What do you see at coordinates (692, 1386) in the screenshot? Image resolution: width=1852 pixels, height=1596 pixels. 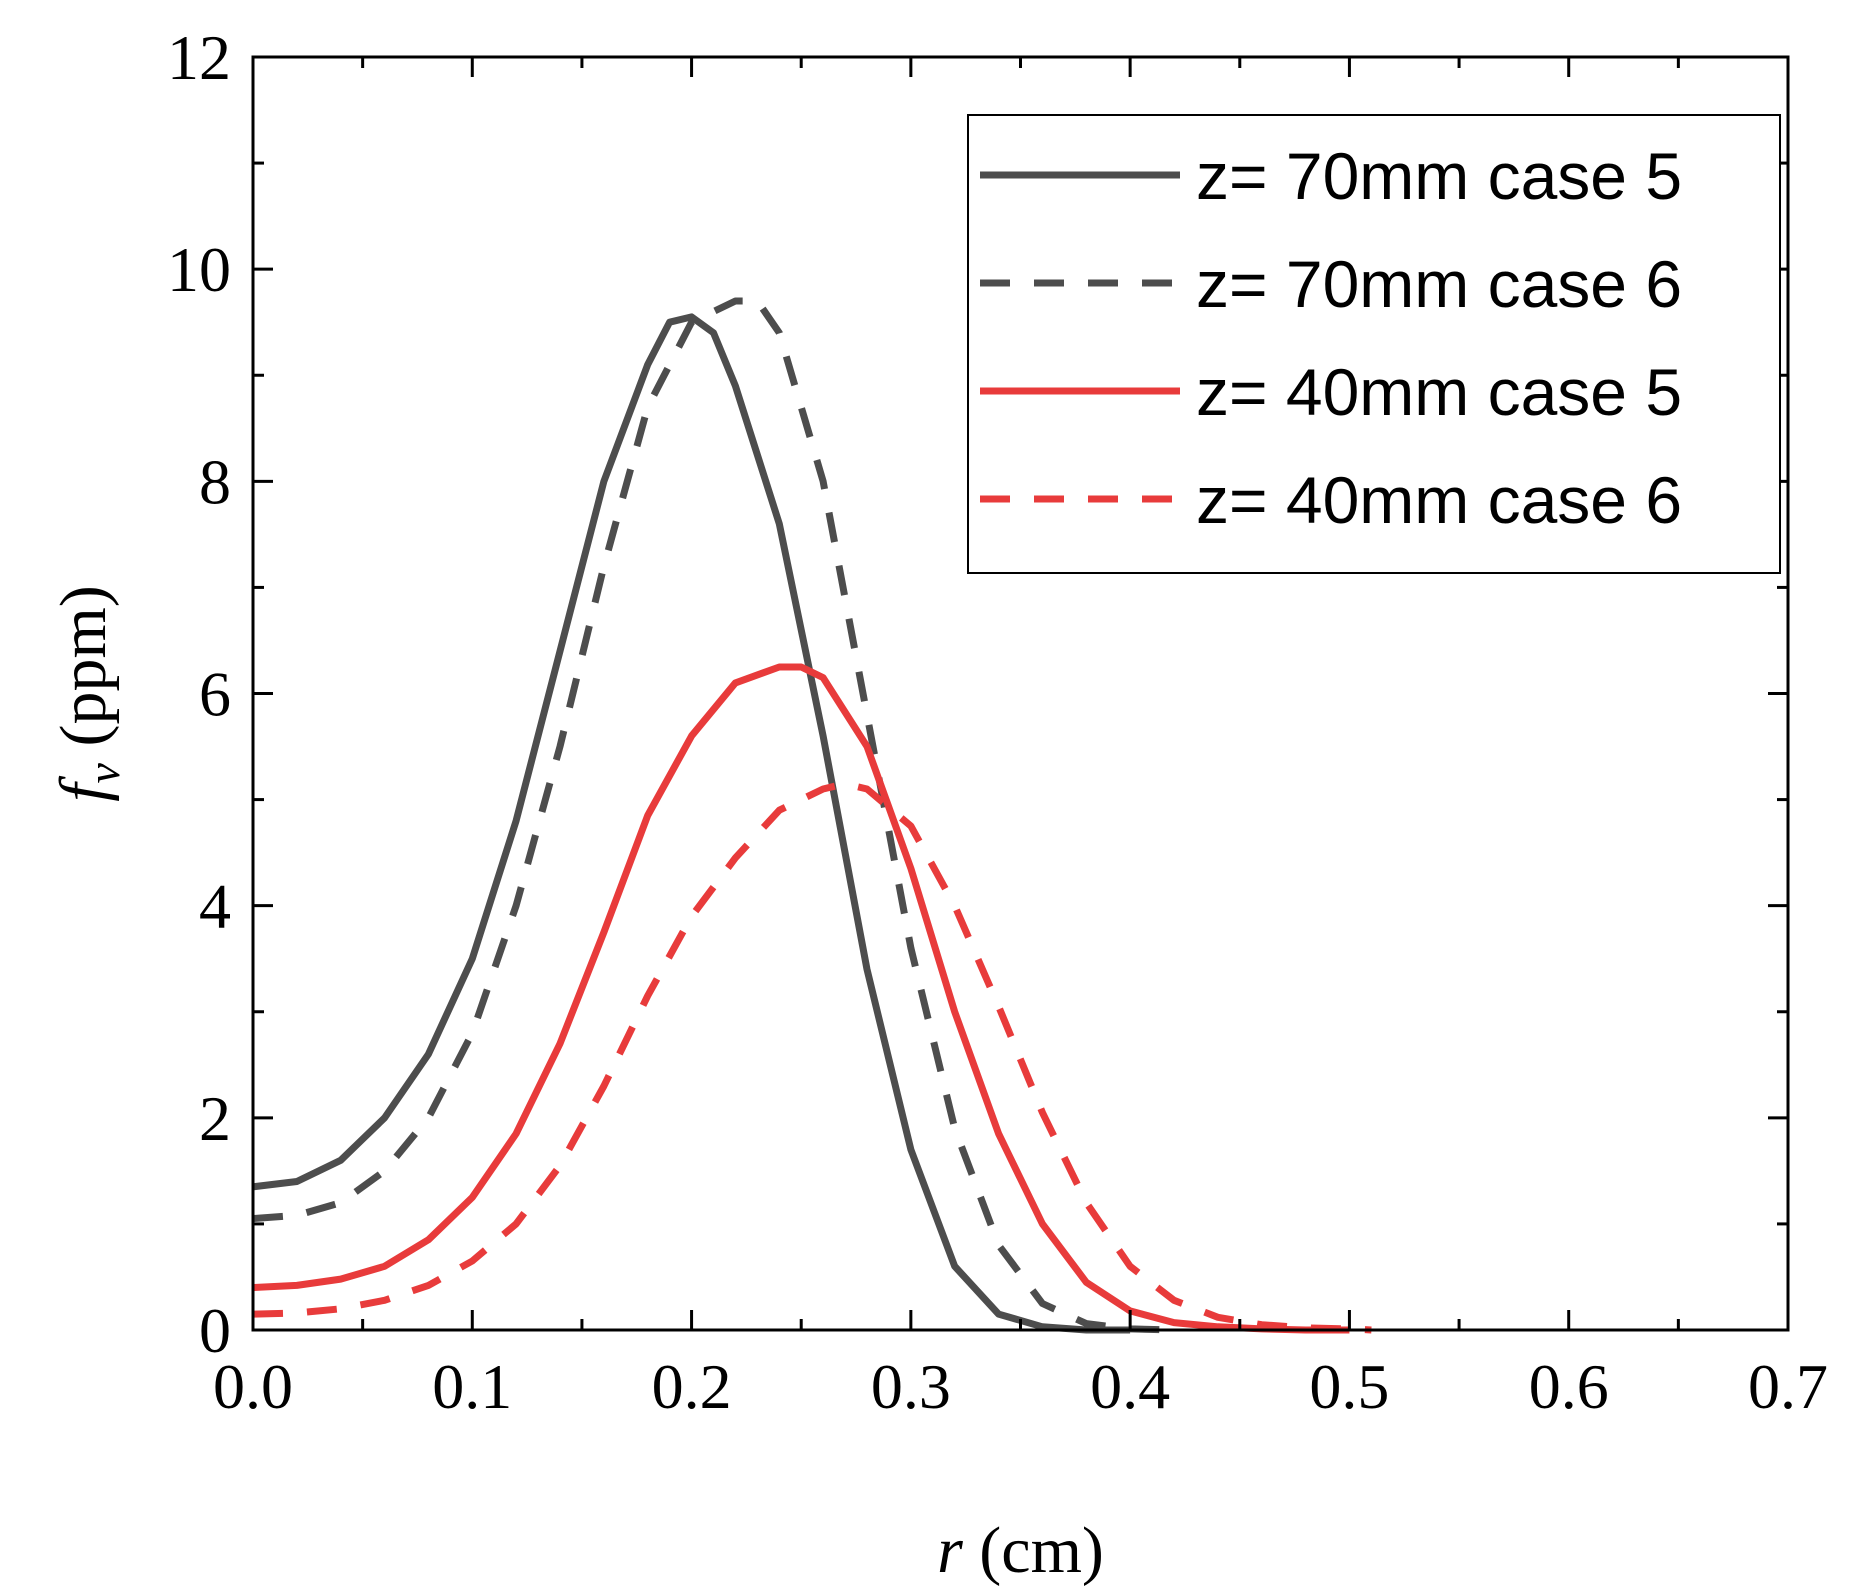 I see `x-tick-label: 0.2` at bounding box center [692, 1386].